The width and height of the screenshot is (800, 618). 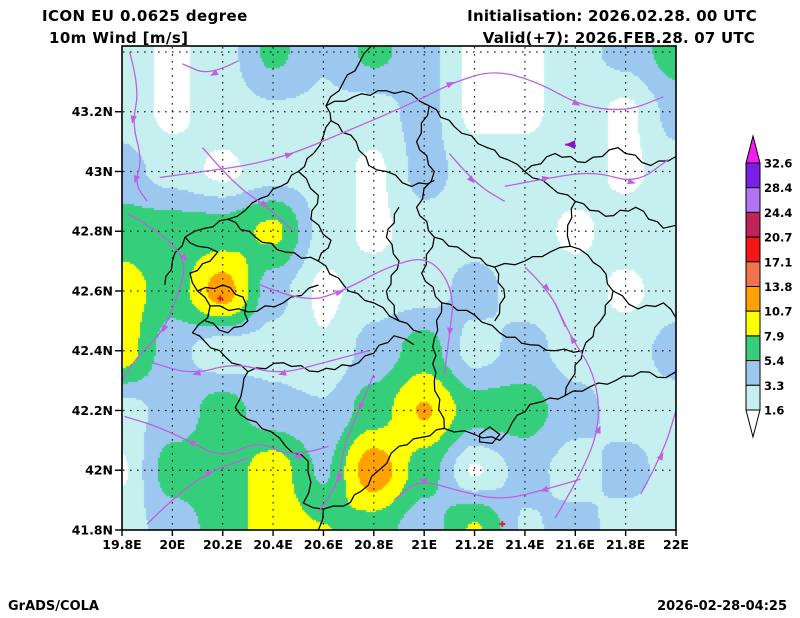 What do you see at coordinates (722, 606) in the screenshot?
I see `creation-timestamp: 2026-02-28-04:25` at bounding box center [722, 606].